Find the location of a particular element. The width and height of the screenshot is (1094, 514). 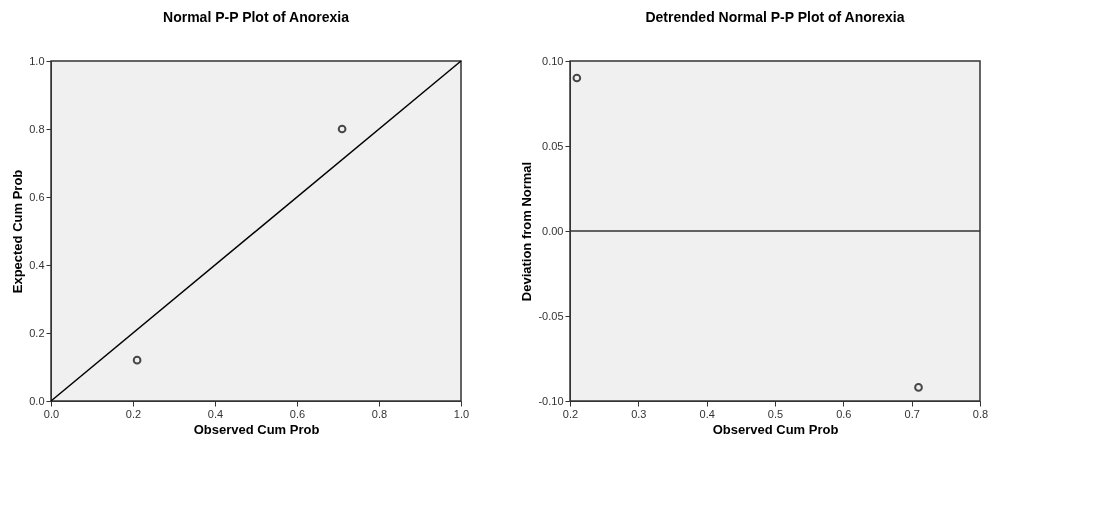

y-tick-label: 0.10 is located at coordinates (553, 60).